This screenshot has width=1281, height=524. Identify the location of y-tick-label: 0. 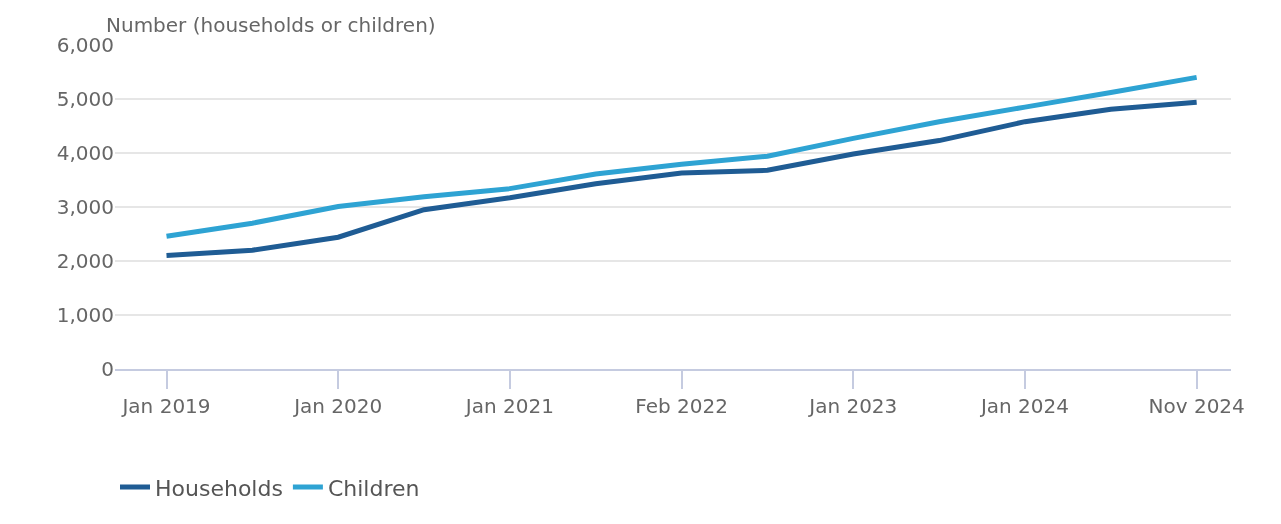
(107, 369).